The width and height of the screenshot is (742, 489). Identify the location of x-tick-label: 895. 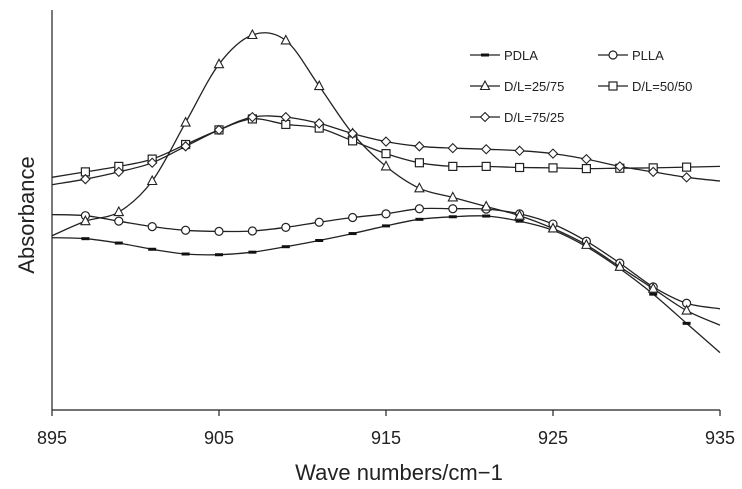
(52, 438).